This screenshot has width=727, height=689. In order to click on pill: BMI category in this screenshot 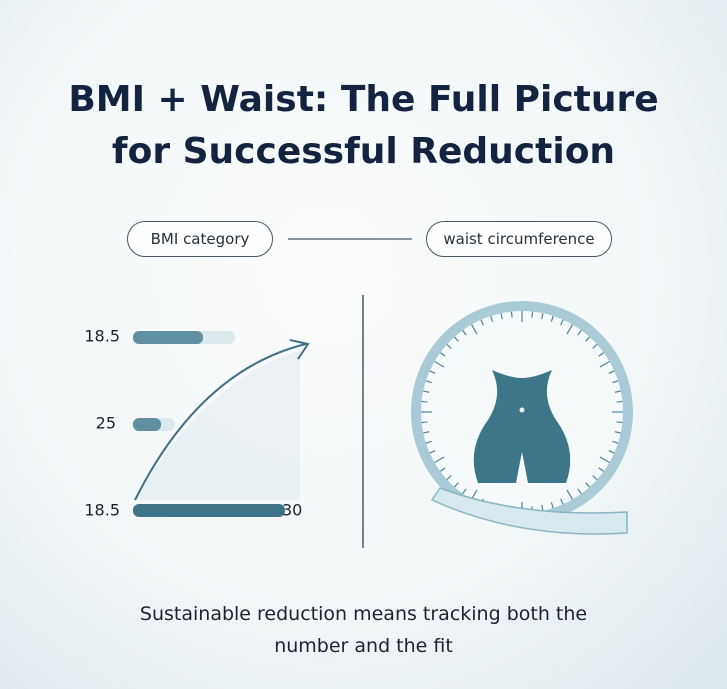, I will do `click(200, 239)`.